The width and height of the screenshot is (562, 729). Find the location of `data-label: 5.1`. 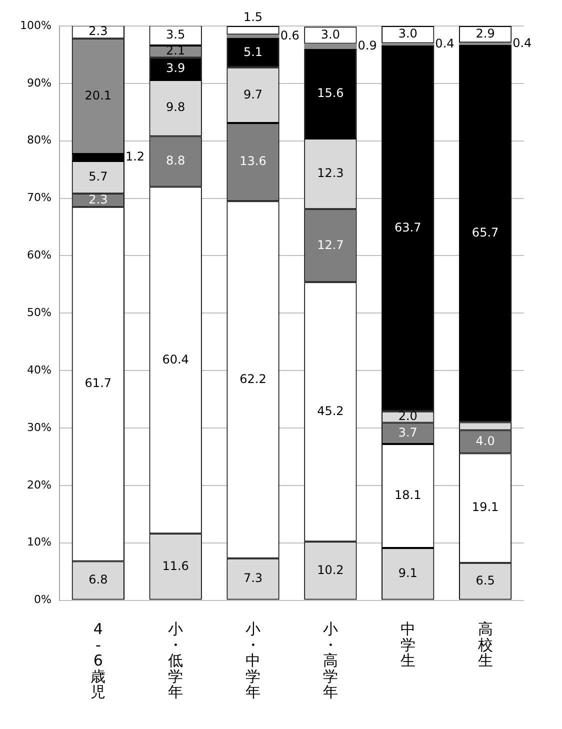

data-label: 5.1 is located at coordinates (253, 51).